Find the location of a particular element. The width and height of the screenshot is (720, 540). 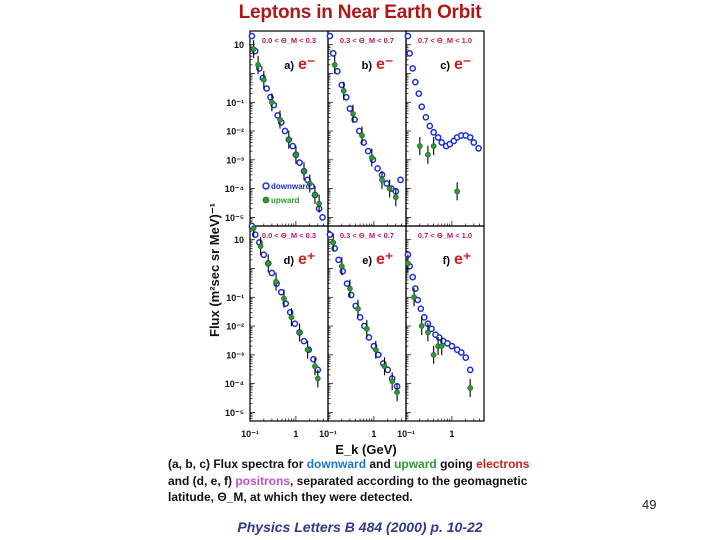

panel-c: 0.7 < Θ_M < 1.0 c) e⁻ is located at coordinates (444, 128).